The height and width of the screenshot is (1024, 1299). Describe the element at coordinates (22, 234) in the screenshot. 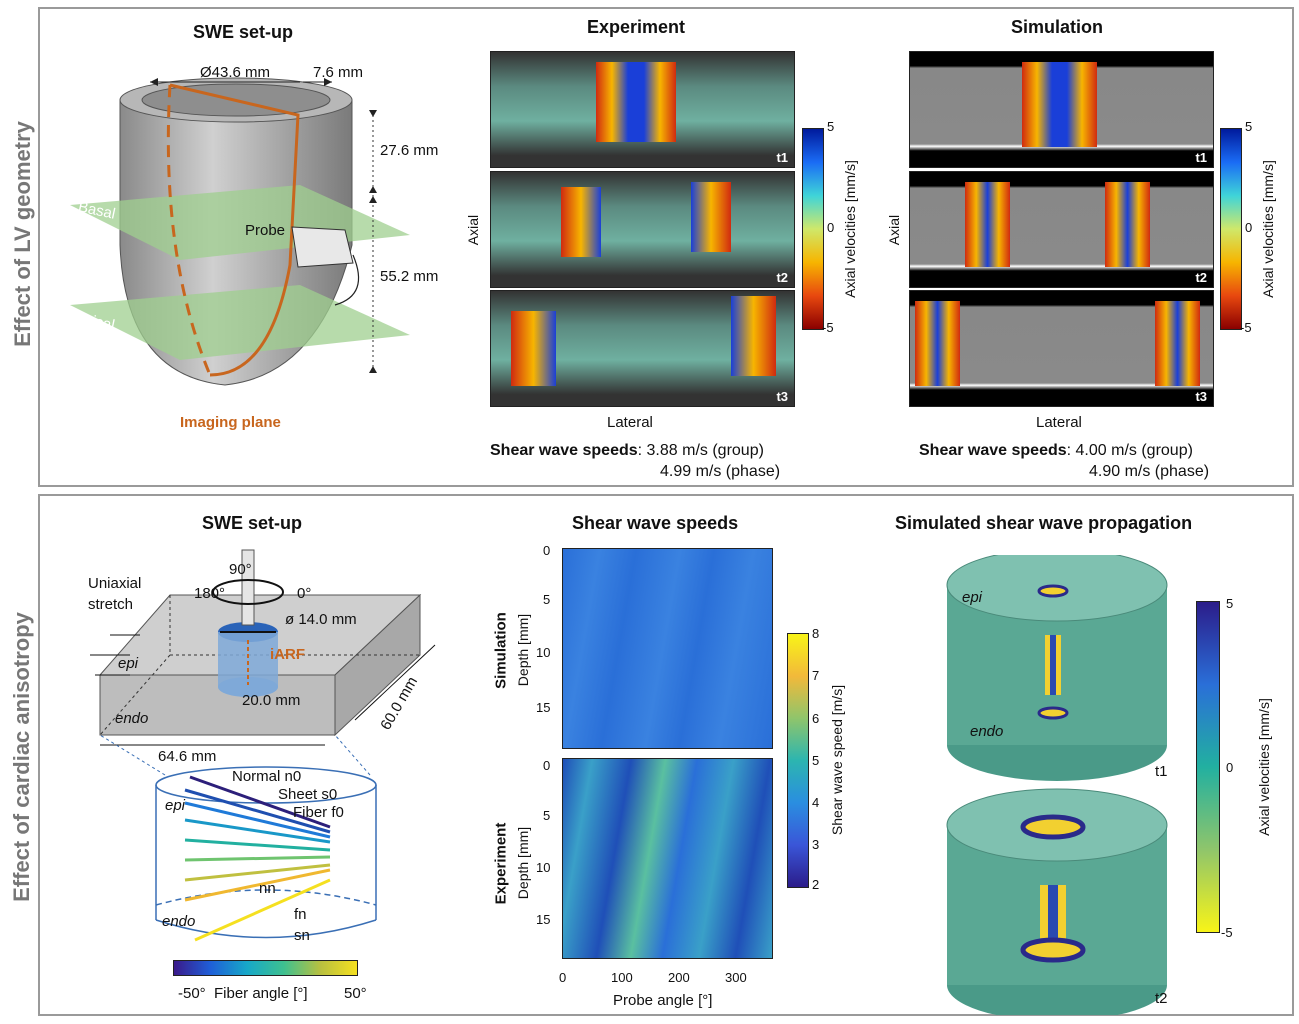

I see `top-side-label: Effect of LV geometry` at that location.